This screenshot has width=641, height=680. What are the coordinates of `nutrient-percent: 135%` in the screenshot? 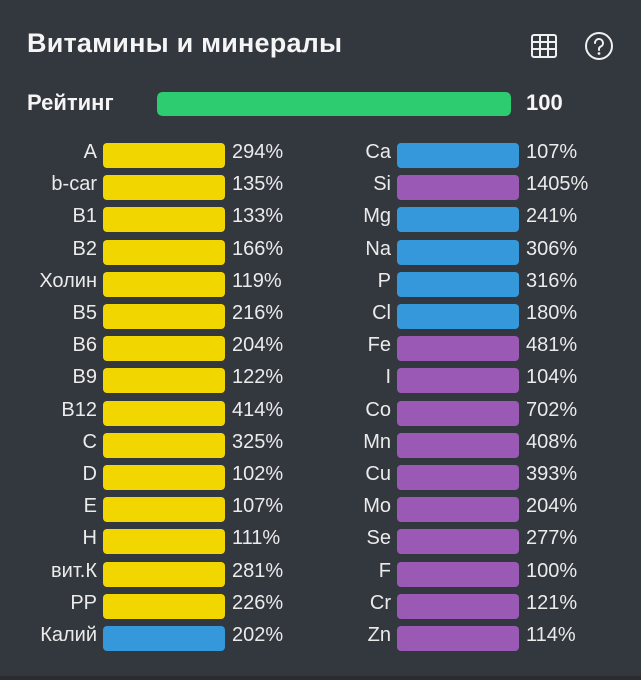 It's located at (258, 184).